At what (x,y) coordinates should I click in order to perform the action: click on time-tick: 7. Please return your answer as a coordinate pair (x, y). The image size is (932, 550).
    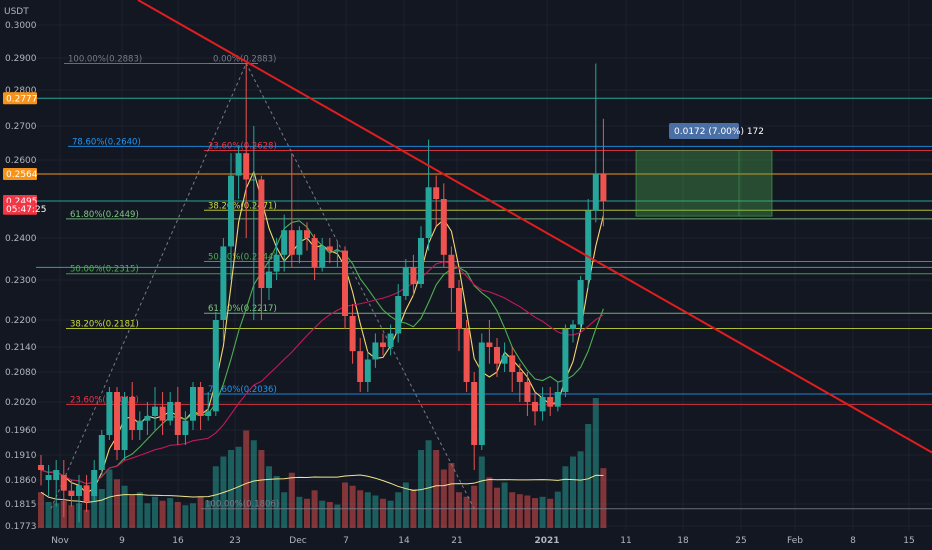
    Looking at the image, I should click on (346, 541).